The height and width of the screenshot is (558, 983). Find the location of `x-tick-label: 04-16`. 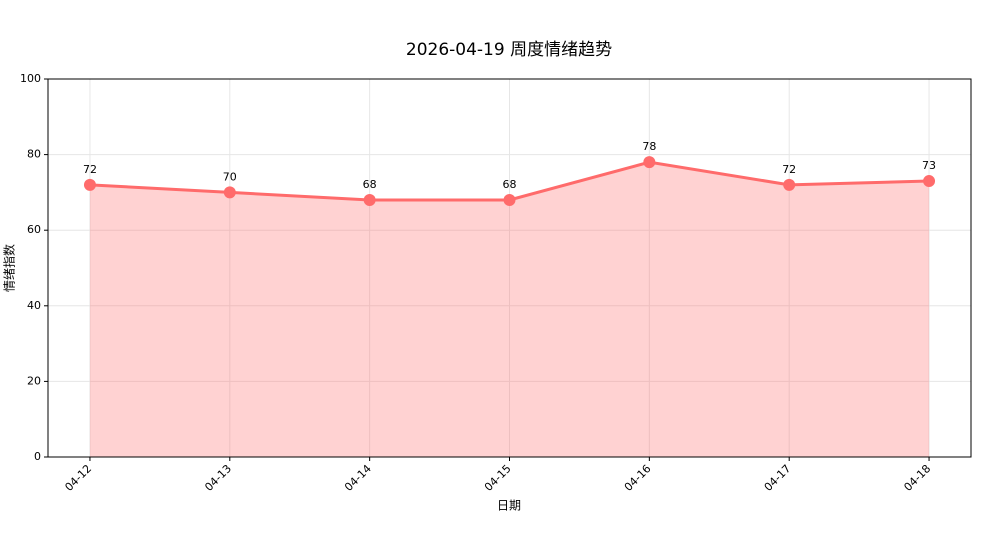

x-tick-label: 04-16 is located at coordinates (638, 478).